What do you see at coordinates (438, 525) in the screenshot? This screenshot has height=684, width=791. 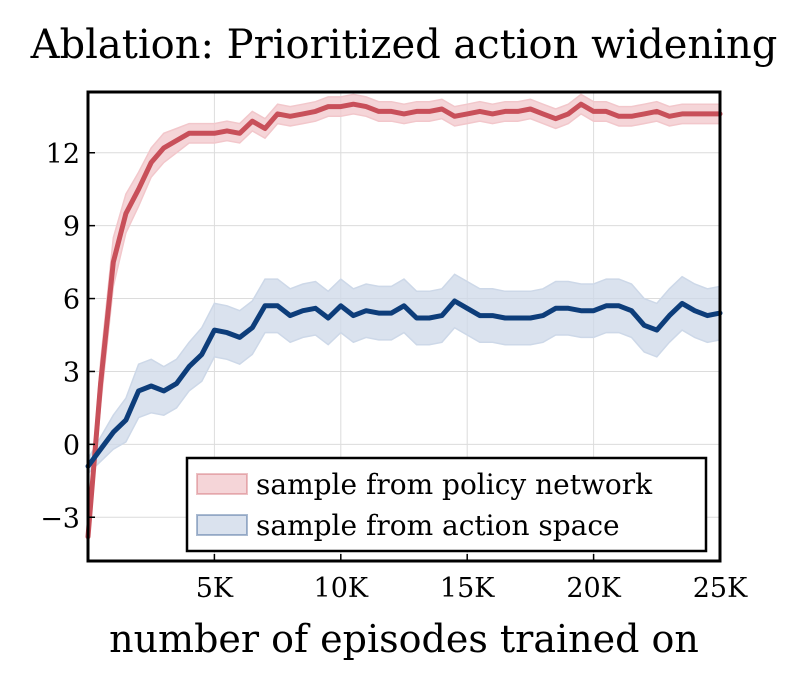 I see `legend-label-action-space: sample from action space` at bounding box center [438, 525].